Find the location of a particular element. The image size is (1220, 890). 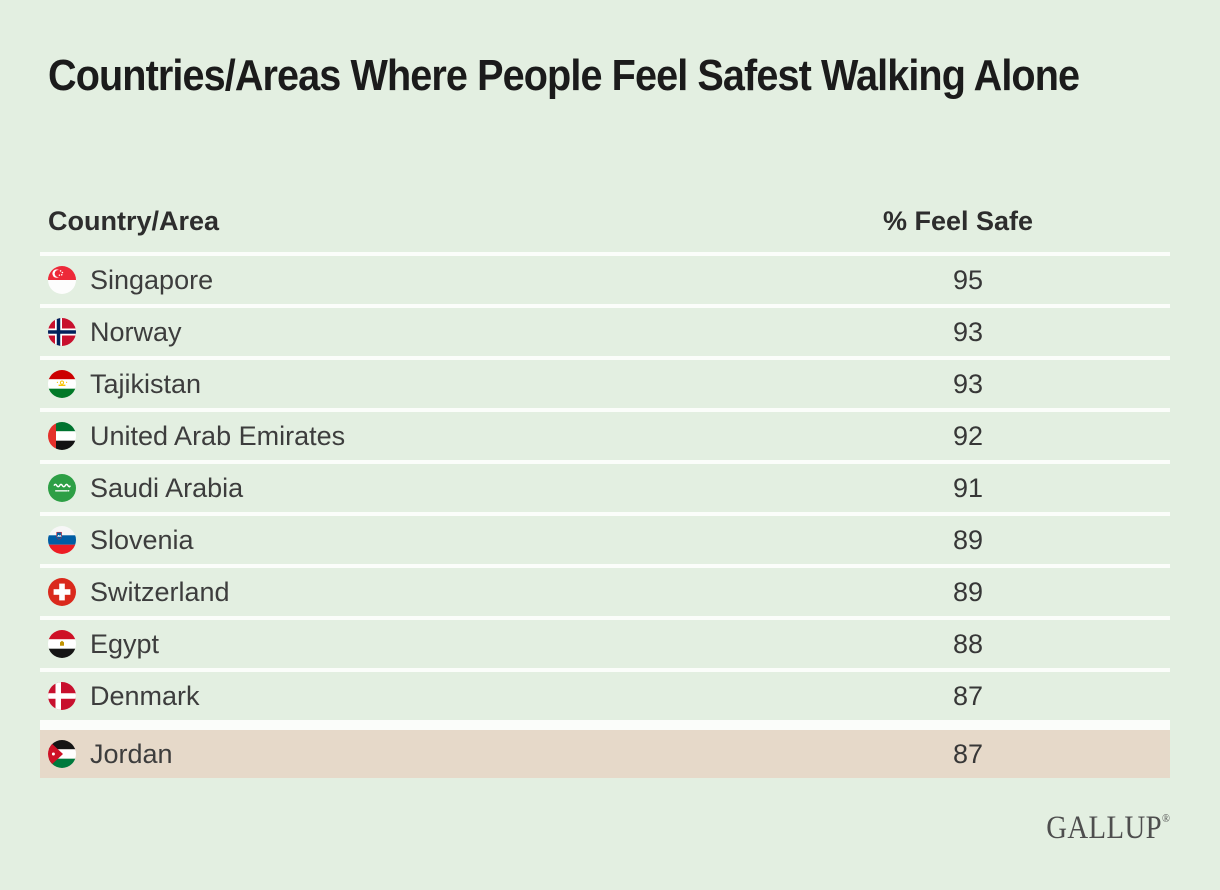

flag-united-arab-emirates-icon is located at coordinates (62, 436).